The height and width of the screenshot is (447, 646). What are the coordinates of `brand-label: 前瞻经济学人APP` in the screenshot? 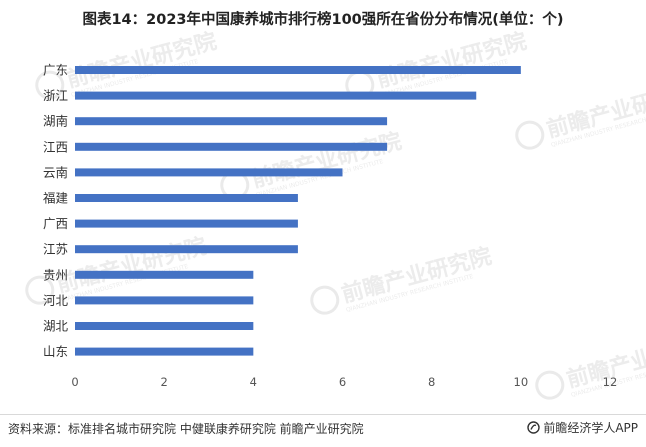 It's located at (582, 427).